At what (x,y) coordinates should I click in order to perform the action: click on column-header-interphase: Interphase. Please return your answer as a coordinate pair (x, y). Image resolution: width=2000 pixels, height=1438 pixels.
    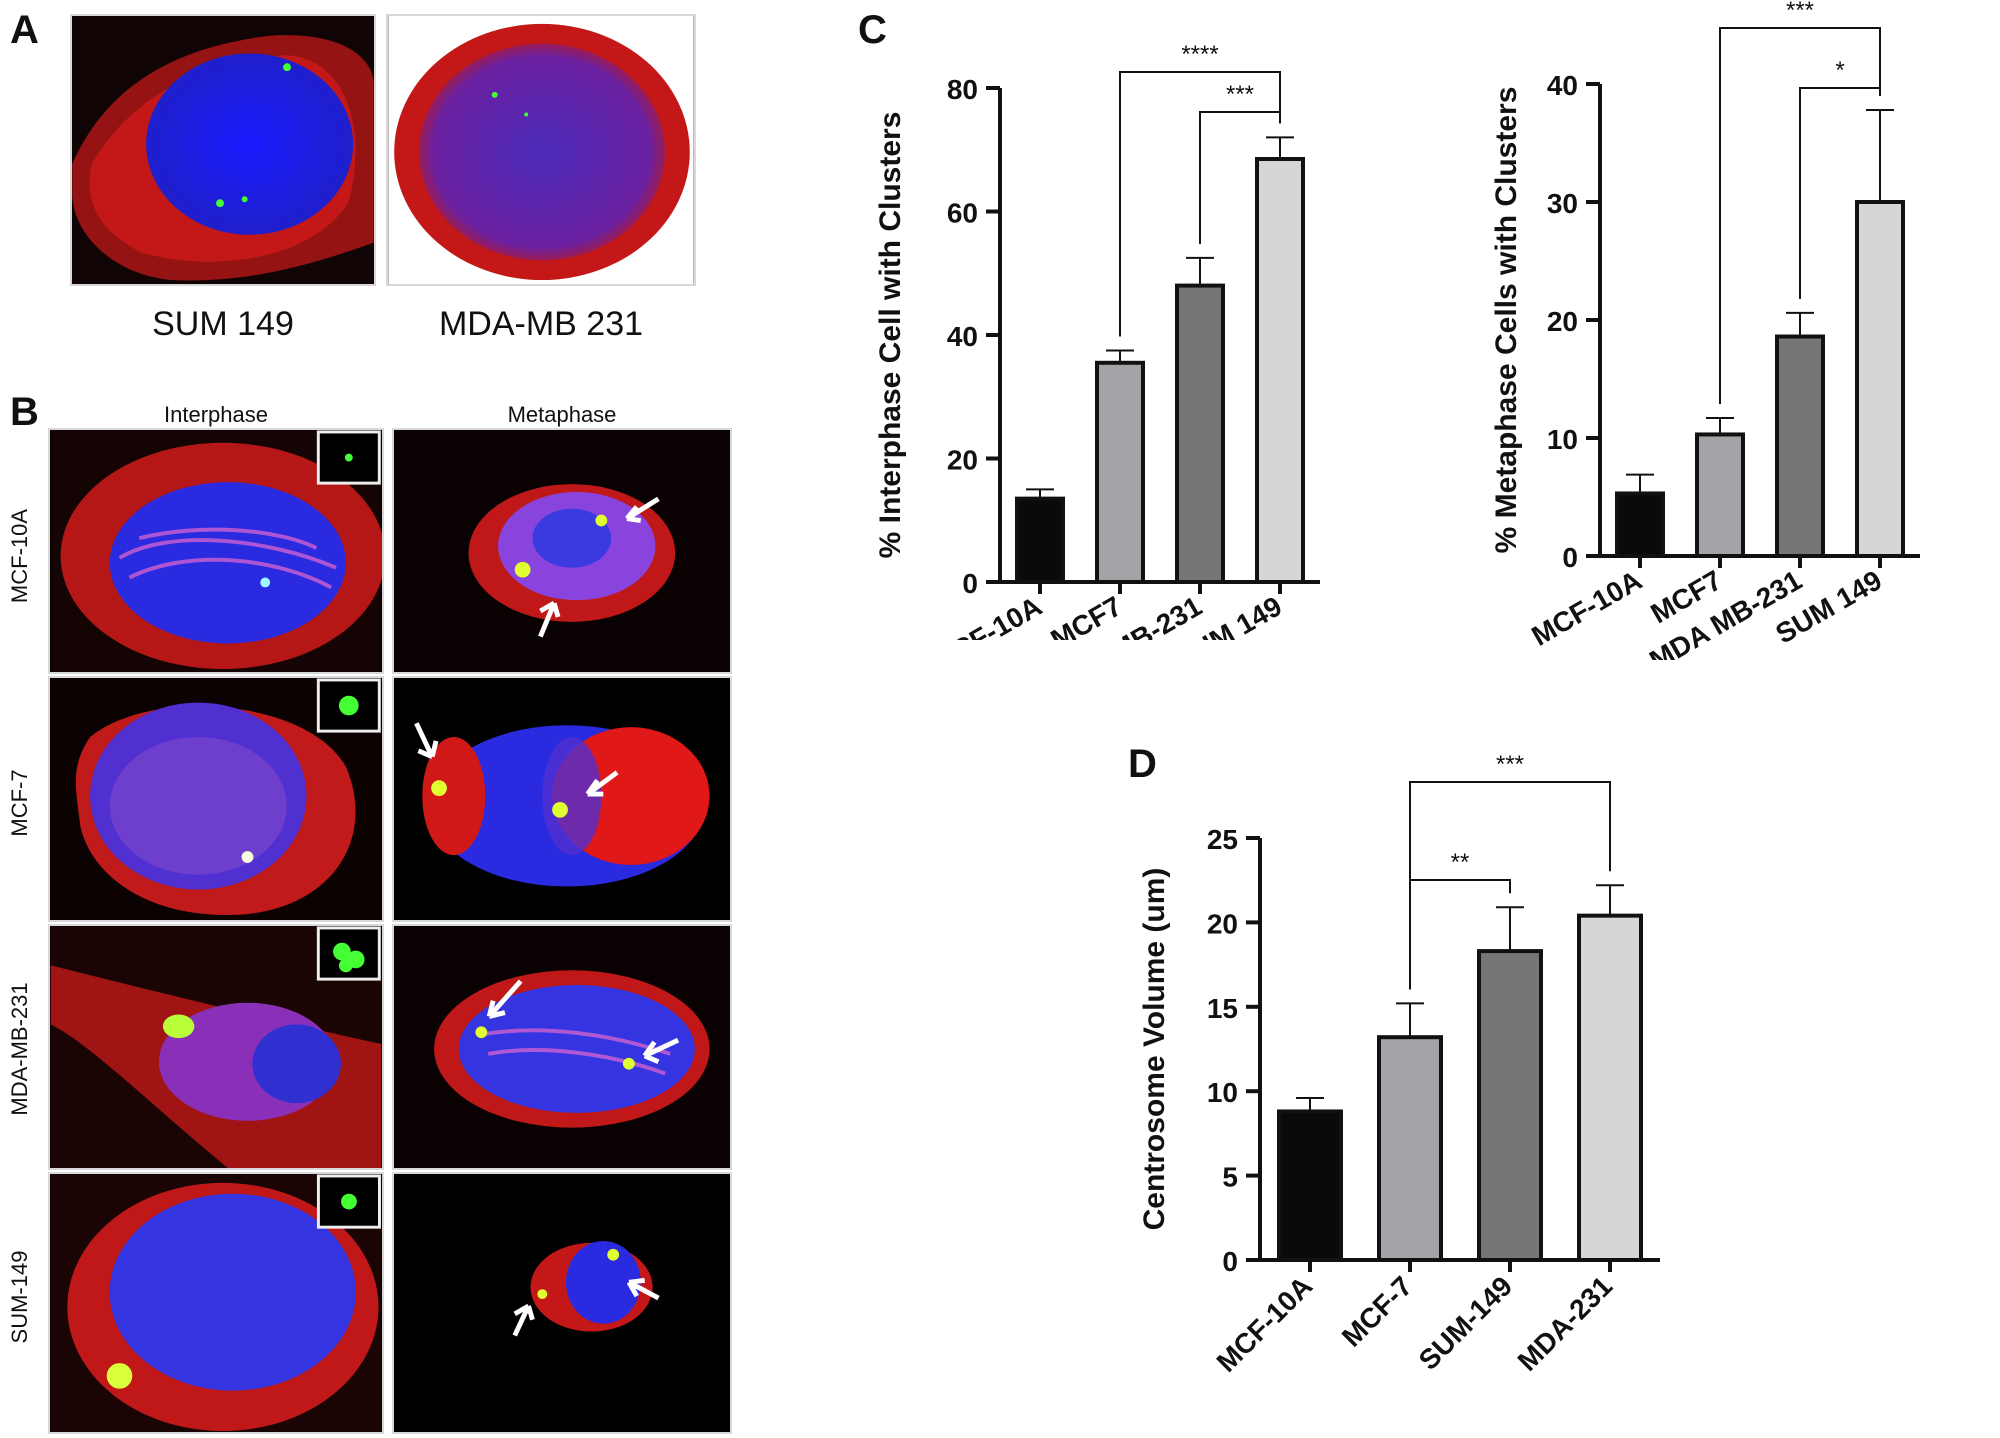
    Looking at the image, I should click on (216, 414).